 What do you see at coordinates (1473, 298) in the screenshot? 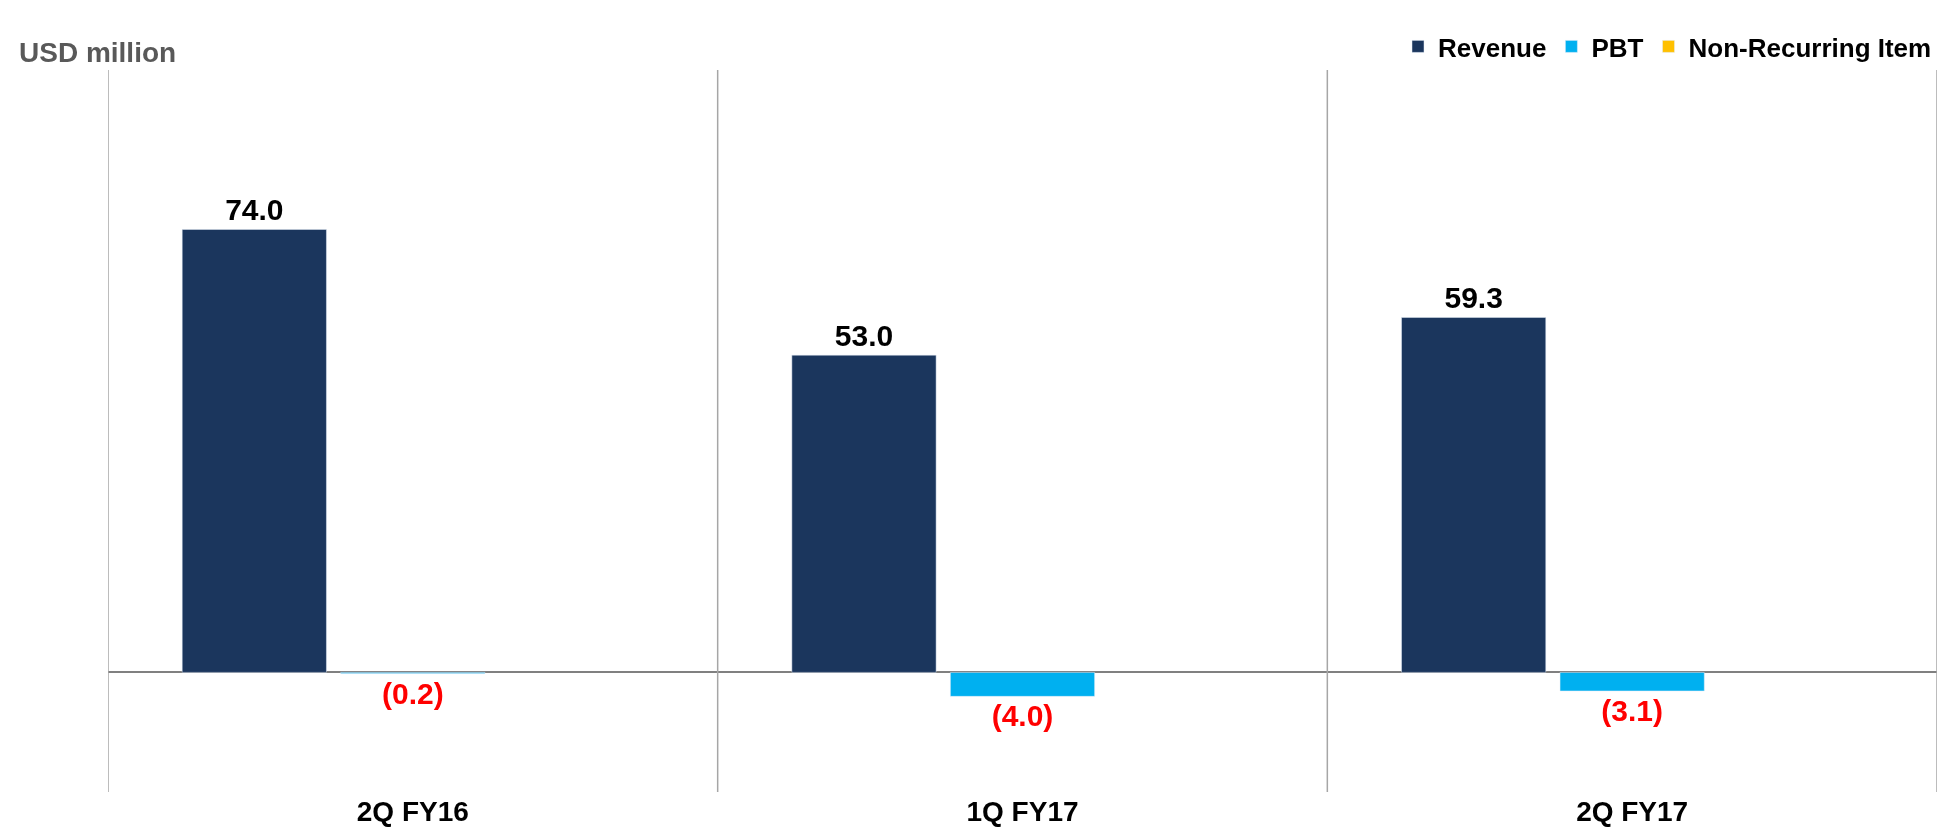
I see `data-label: 59.3` at bounding box center [1473, 298].